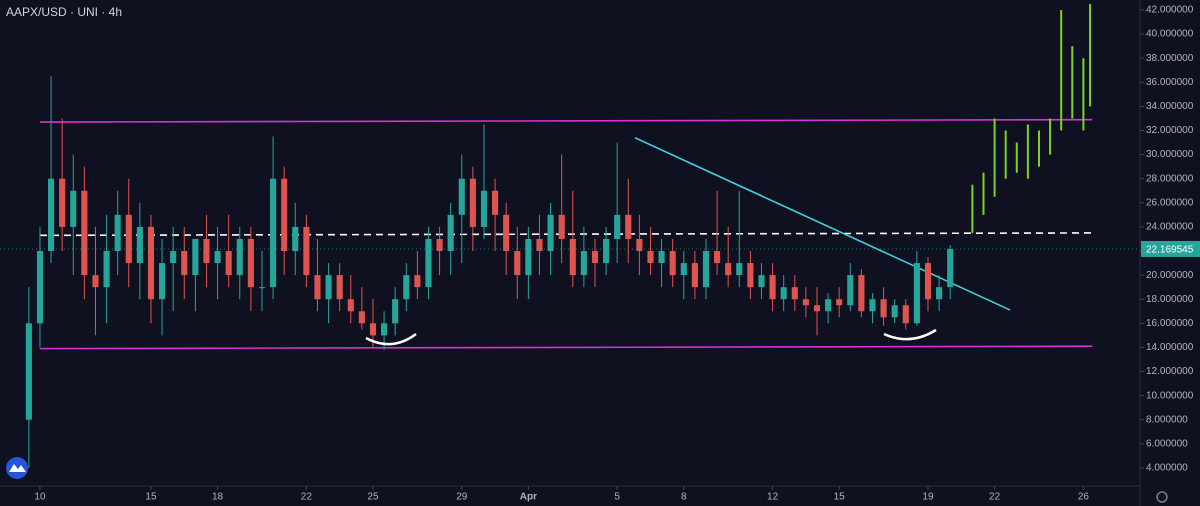 The image size is (1200, 506). I want to click on y-tick-label: 42.000000, so click(1170, 10).